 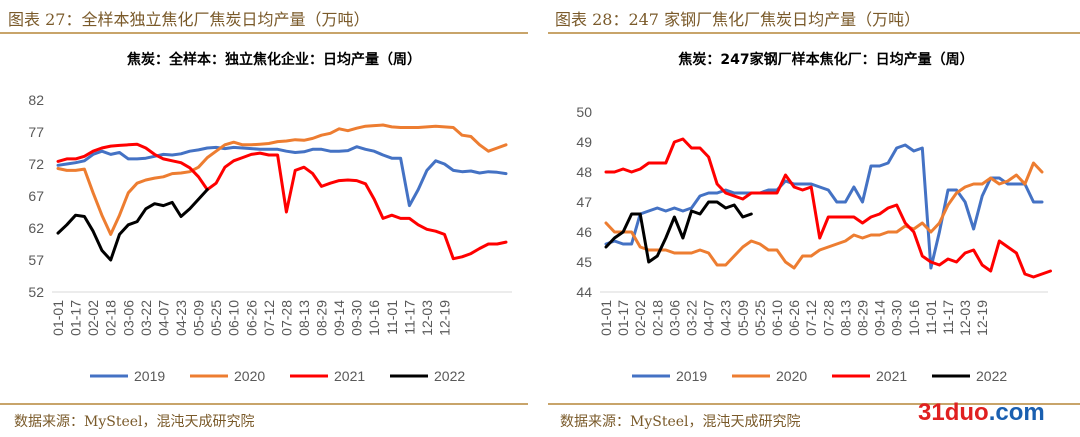 I want to click on y-tick-label: 52, so click(x=36, y=292).